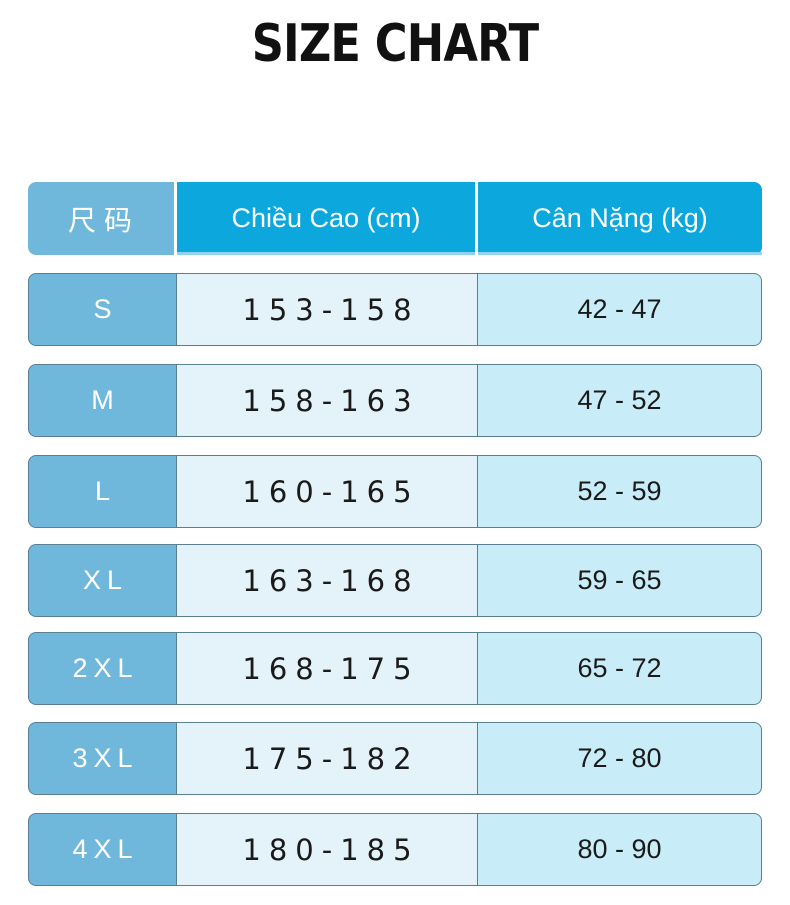 Image resolution: width=790 pixels, height=905 pixels. I want to click on table-header: 尺码 Chiều Cao (cm) Cân Nặng (kg), so click(395, 218).